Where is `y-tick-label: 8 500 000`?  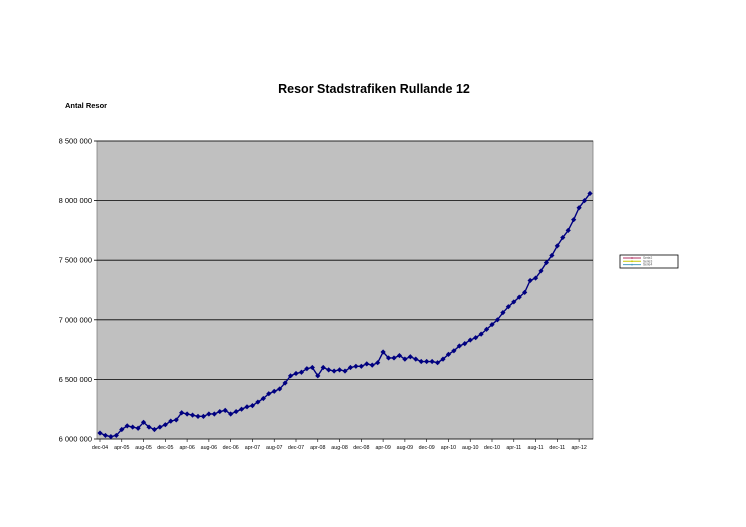 y-tick-label: 8 500 000 is located at coordinates (75, 141).